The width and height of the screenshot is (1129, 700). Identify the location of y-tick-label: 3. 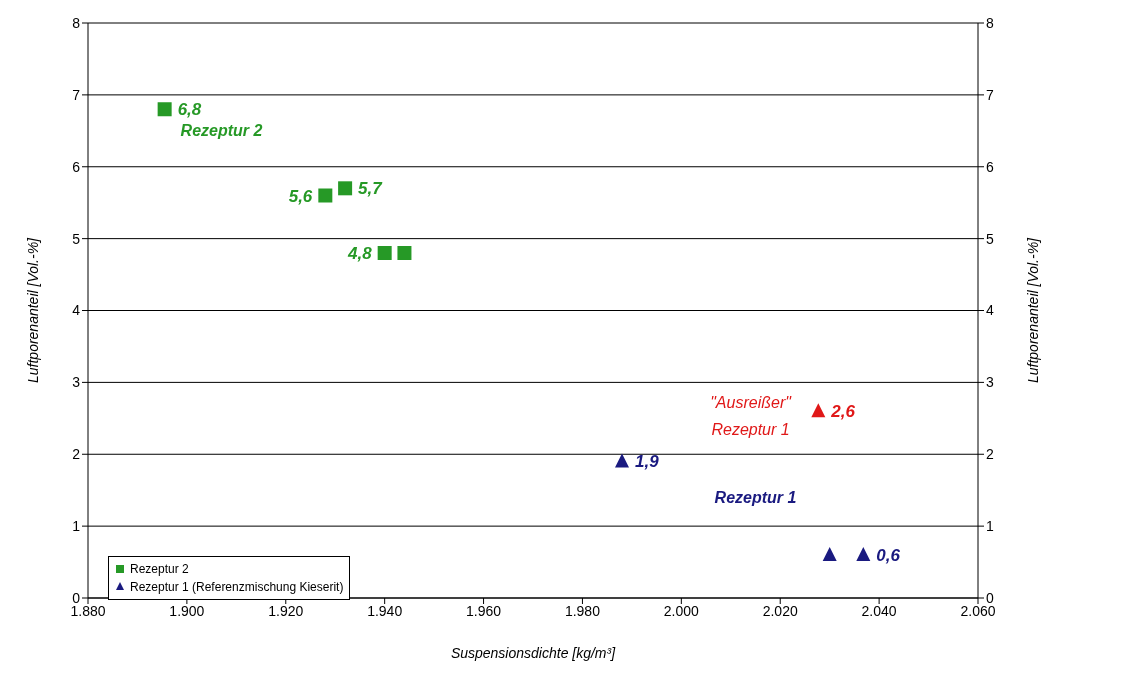
(76, 382).